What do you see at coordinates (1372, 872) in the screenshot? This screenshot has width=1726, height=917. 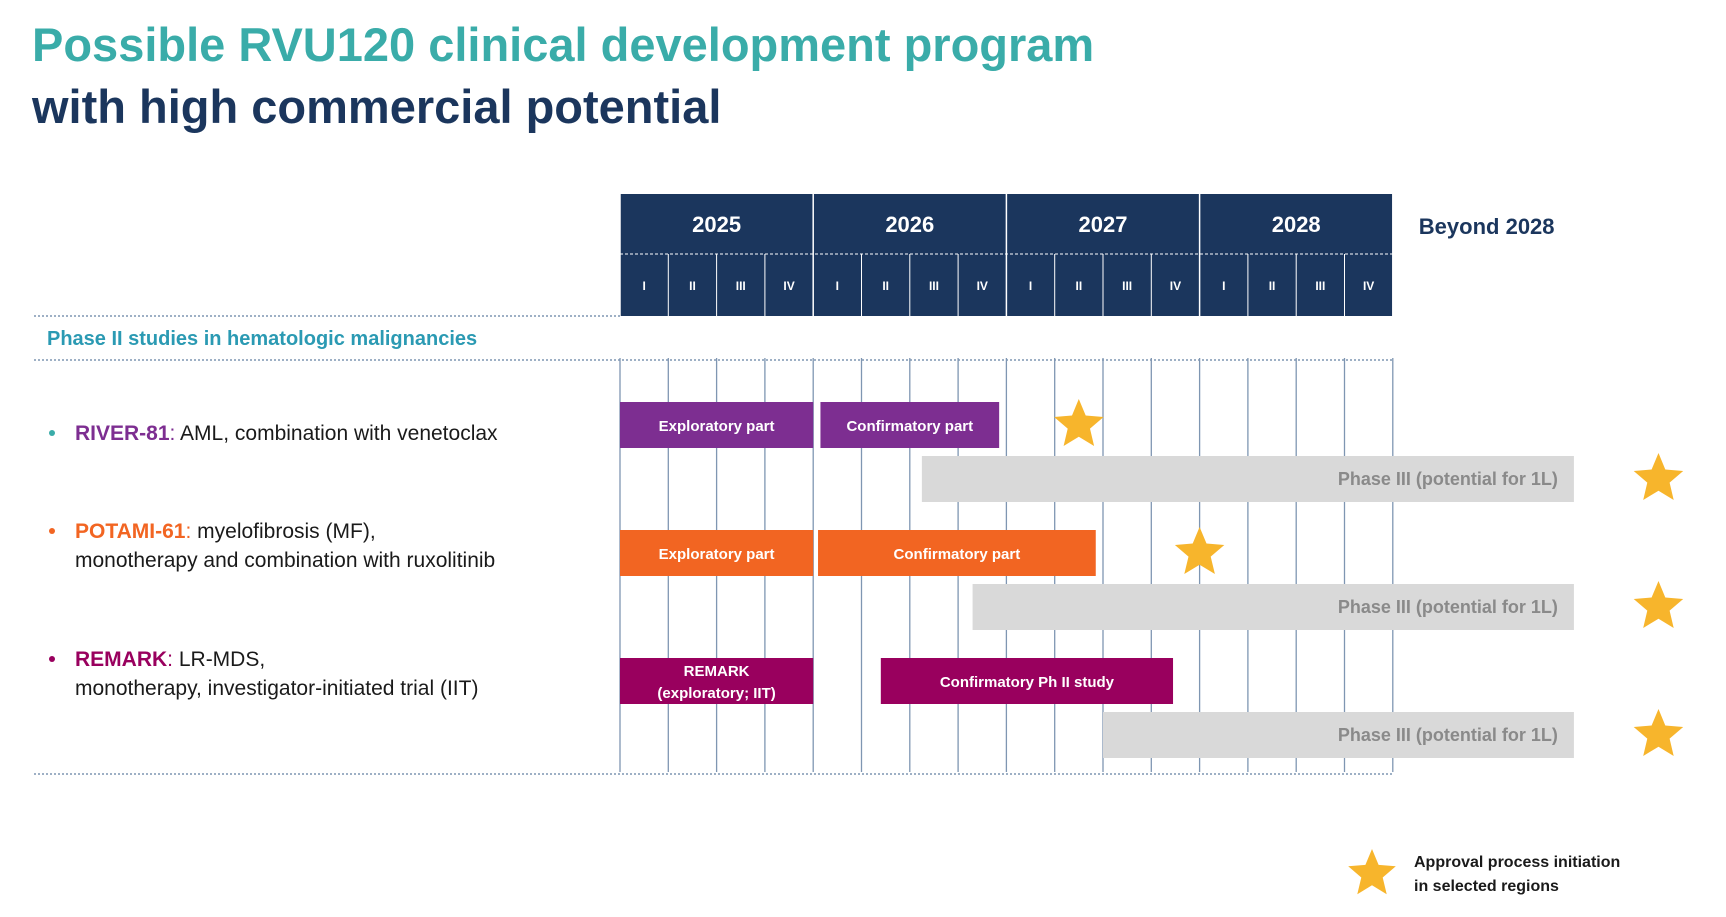 I see `legend-star-icon` at bounding box center [1372, 872].